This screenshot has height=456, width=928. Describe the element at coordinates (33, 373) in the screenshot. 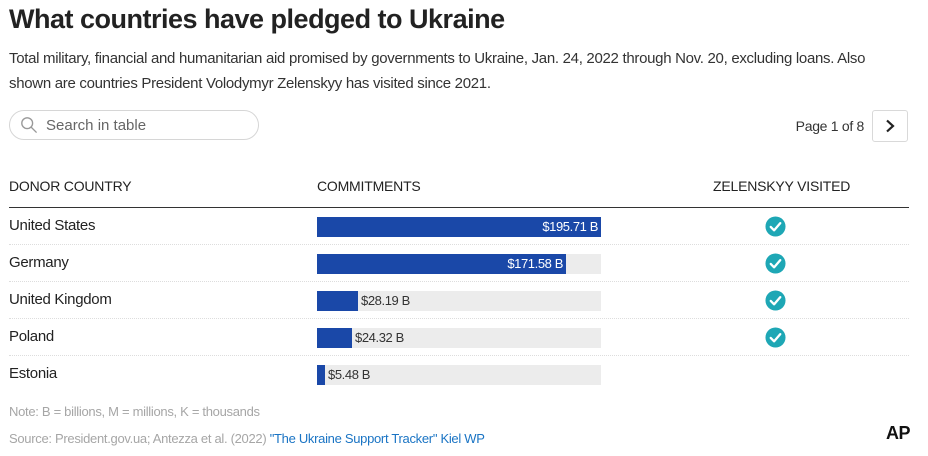

I see `donor-country: Estonia` at that location.